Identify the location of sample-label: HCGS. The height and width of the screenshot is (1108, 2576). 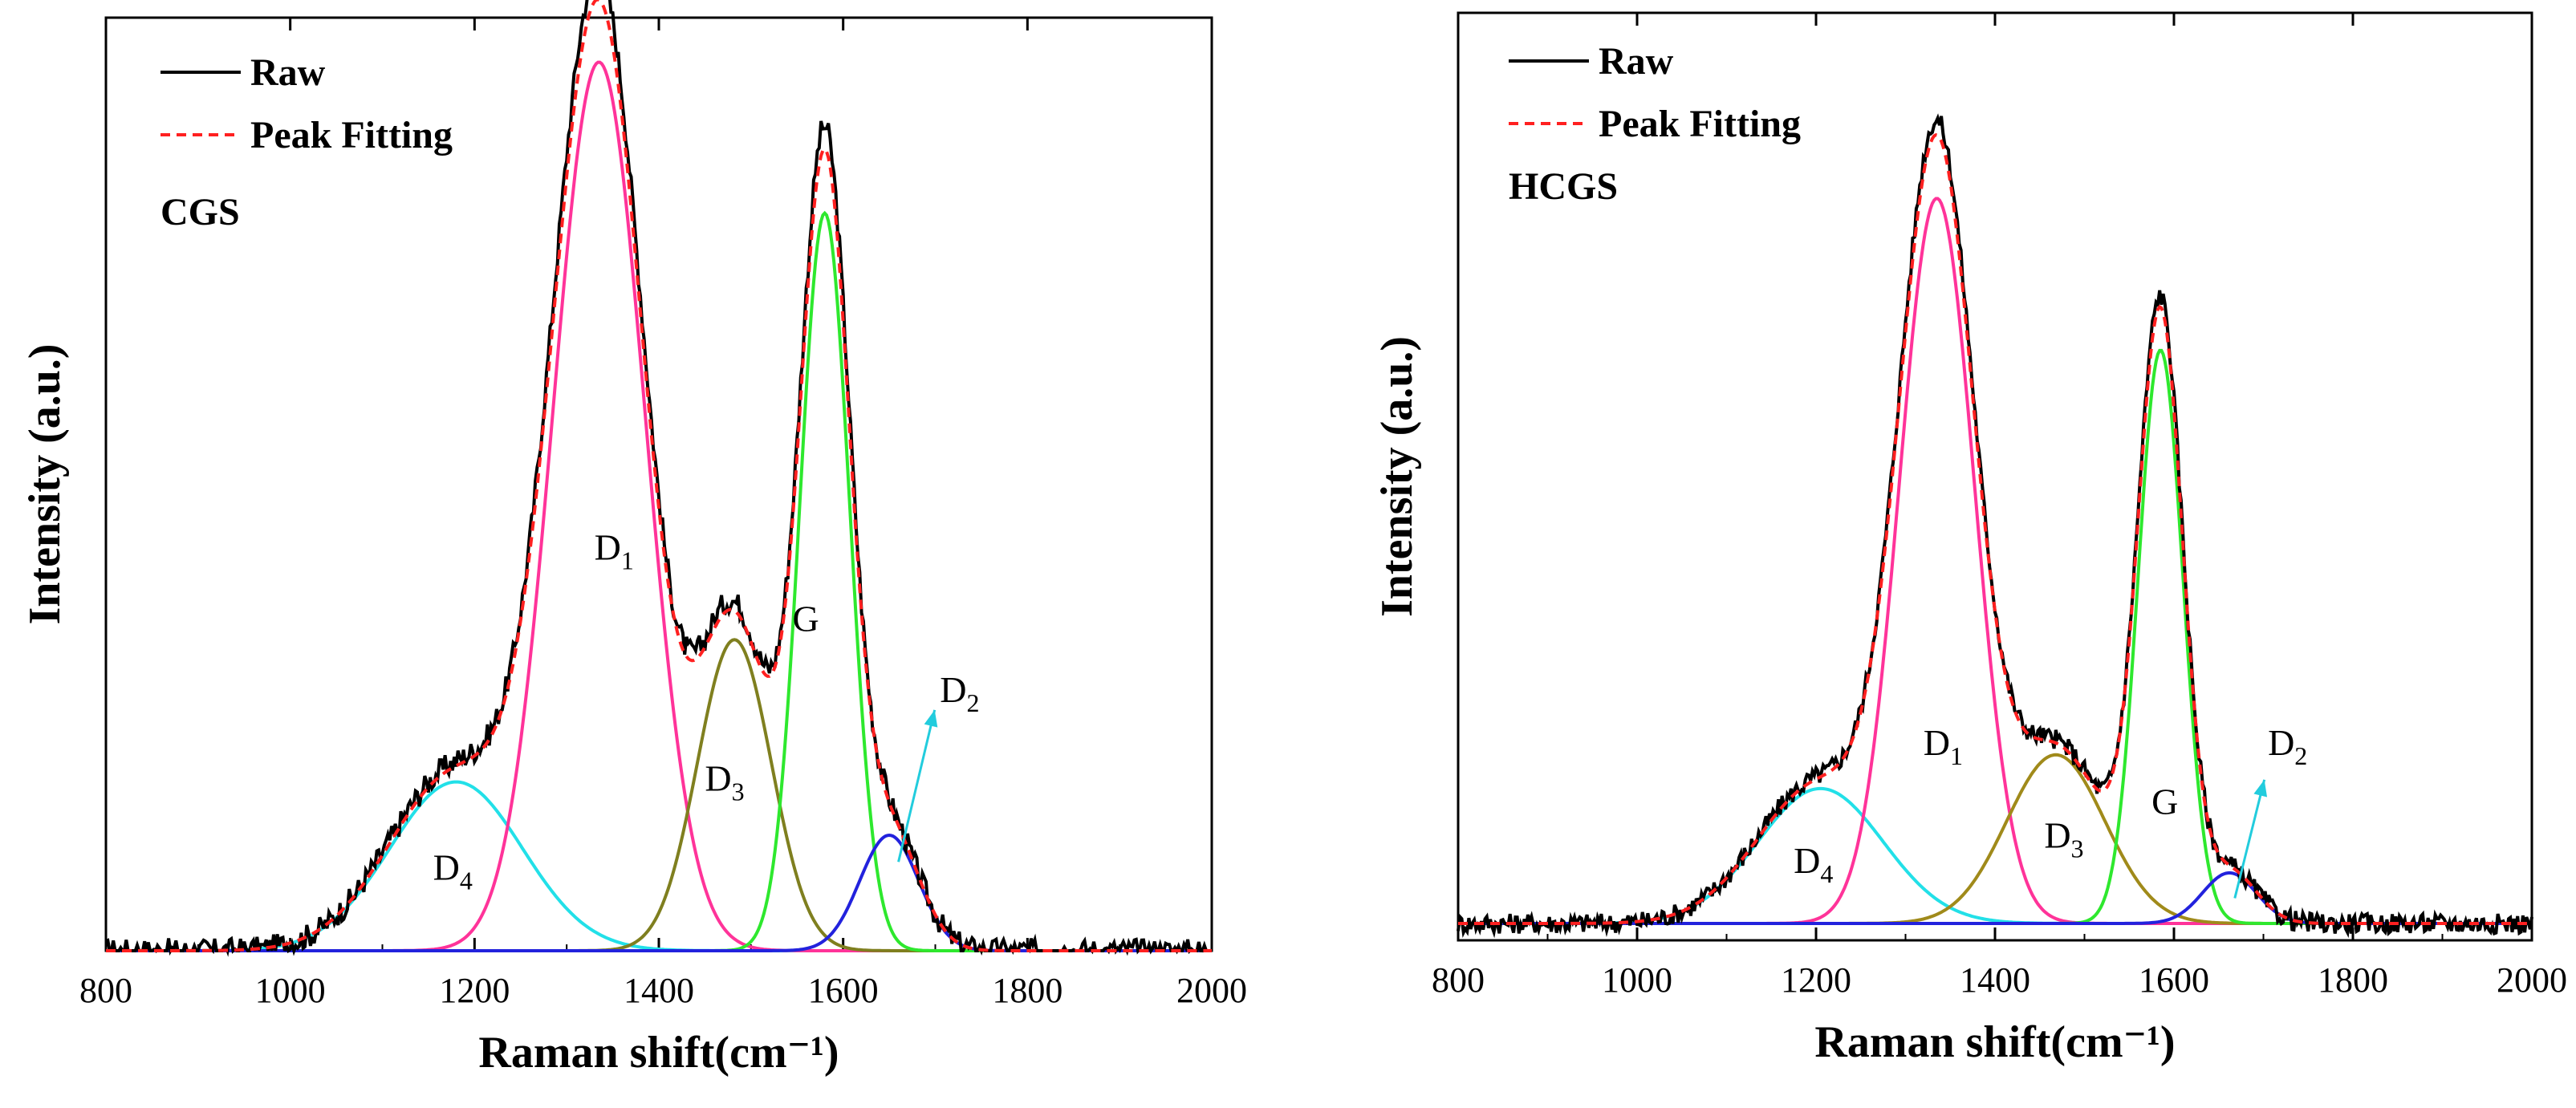
(1563, 186).